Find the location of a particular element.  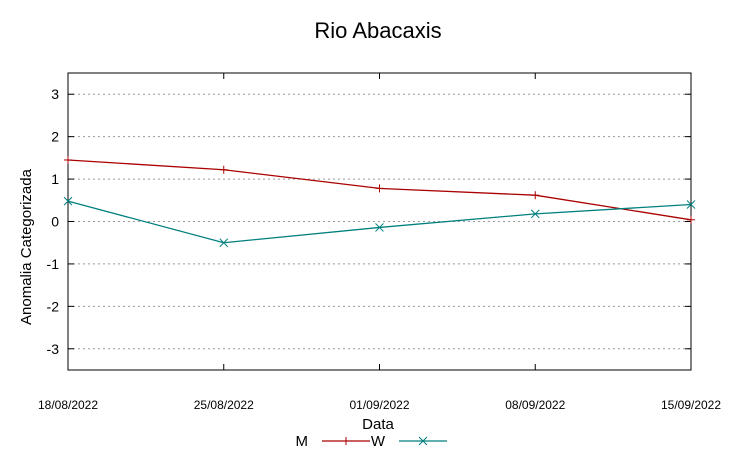

x-tick-label: 18/08/2022 is located at coordinates (68, 405).